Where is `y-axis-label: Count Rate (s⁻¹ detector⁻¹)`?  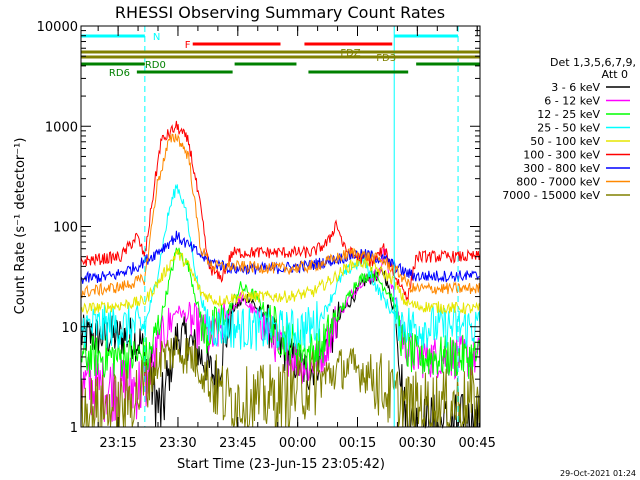
y-axis-label: Count Rate (s⁻¹ detector⁻¹) is located at coordinates (20, 226).